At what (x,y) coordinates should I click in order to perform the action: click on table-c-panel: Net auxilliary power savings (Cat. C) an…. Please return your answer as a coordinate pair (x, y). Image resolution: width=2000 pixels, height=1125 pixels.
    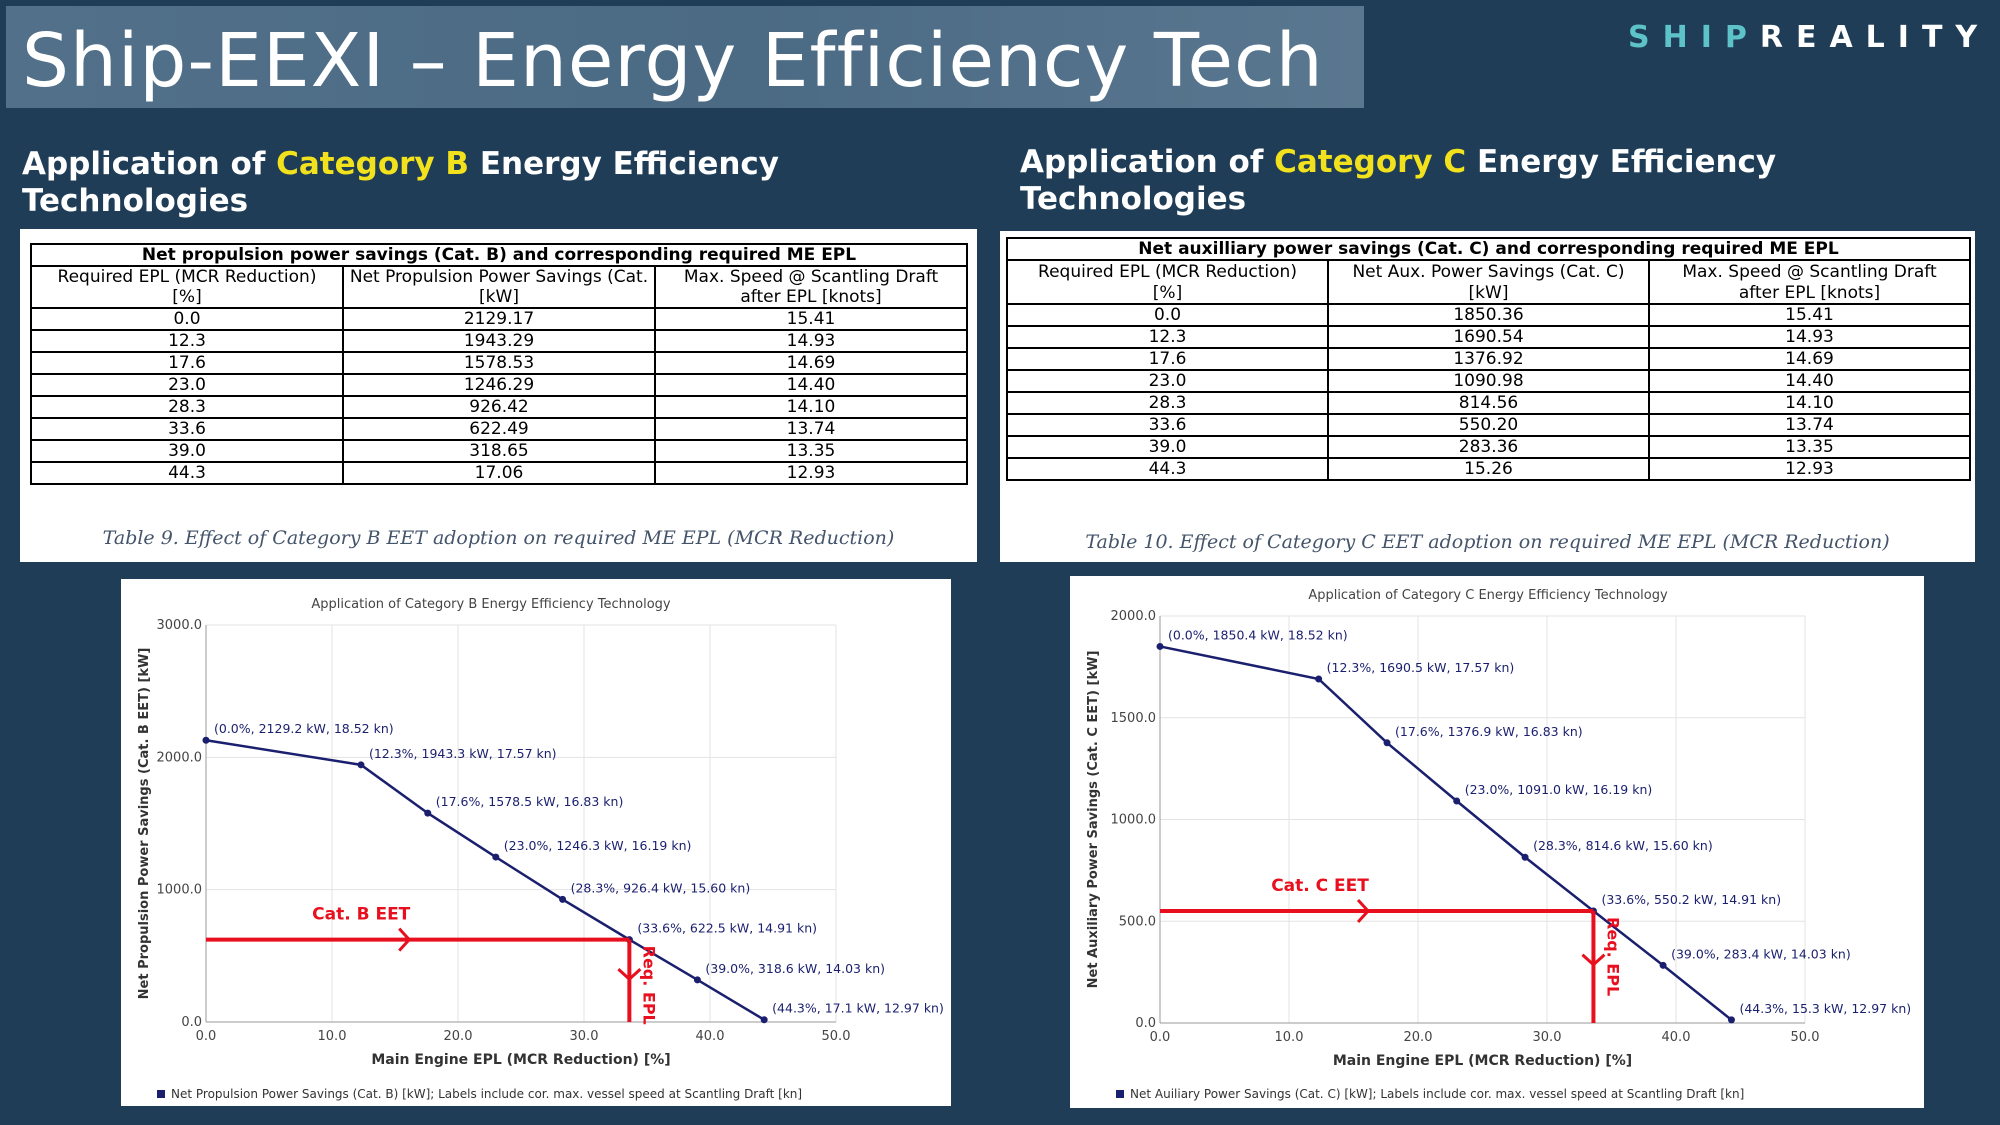
    Looking at the image, I should click on (1487, 396).